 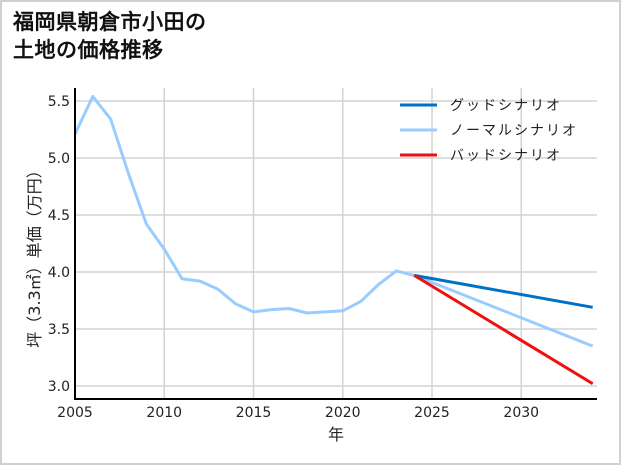 I want to click on y-tick-label: 4.0, so click(x=59, y=273).